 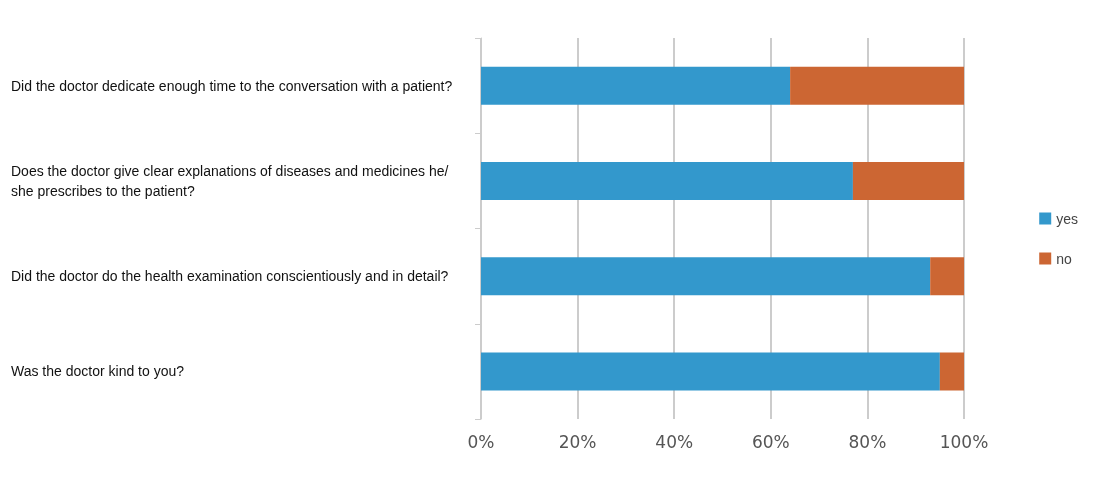 I want to click on x-tick-label: 100%, so click(x=964, y=441).